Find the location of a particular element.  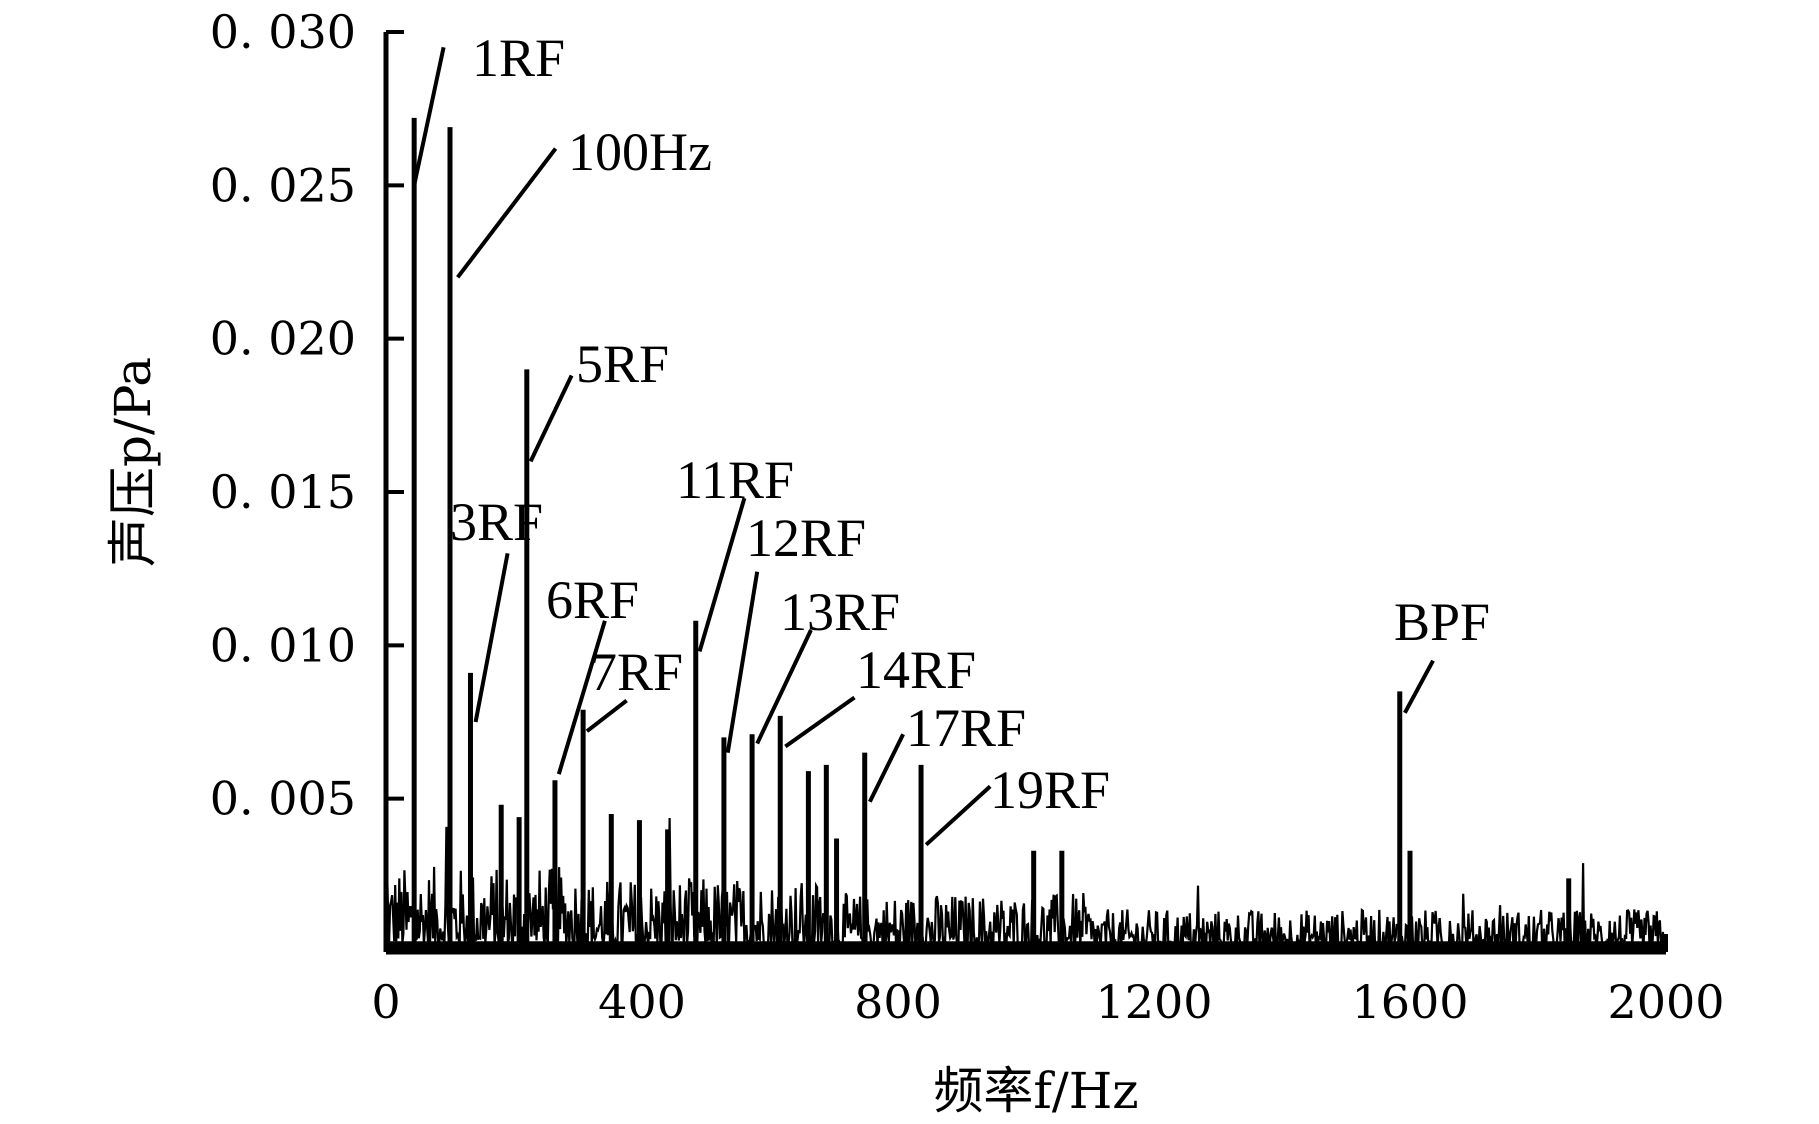

y-tick-label: 0. 025 is located at coordinates (283, 185).